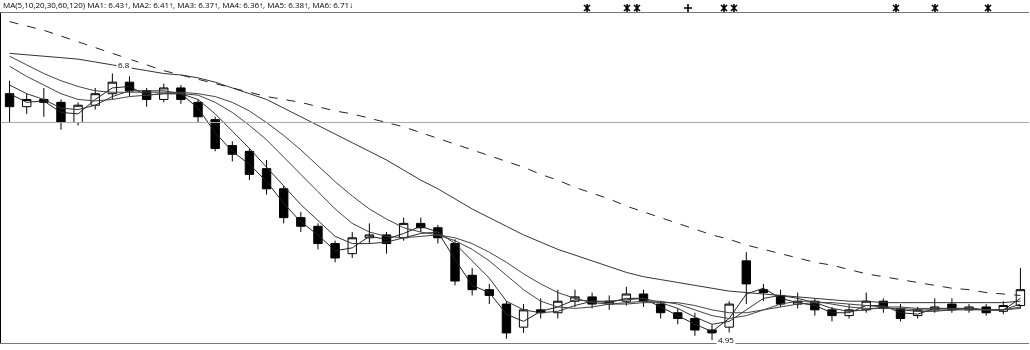  Describe the element at coordinates (178, 5) in the screenshot. I see `chart-title: MA(5,10,20,30,60,120) MA1: 6.43↑, MA2: 6.41↑, MA3: 6.37↑, MA4: 6.36↑, MA5: 6.38↑, MA6: 6.71↓` at that location.